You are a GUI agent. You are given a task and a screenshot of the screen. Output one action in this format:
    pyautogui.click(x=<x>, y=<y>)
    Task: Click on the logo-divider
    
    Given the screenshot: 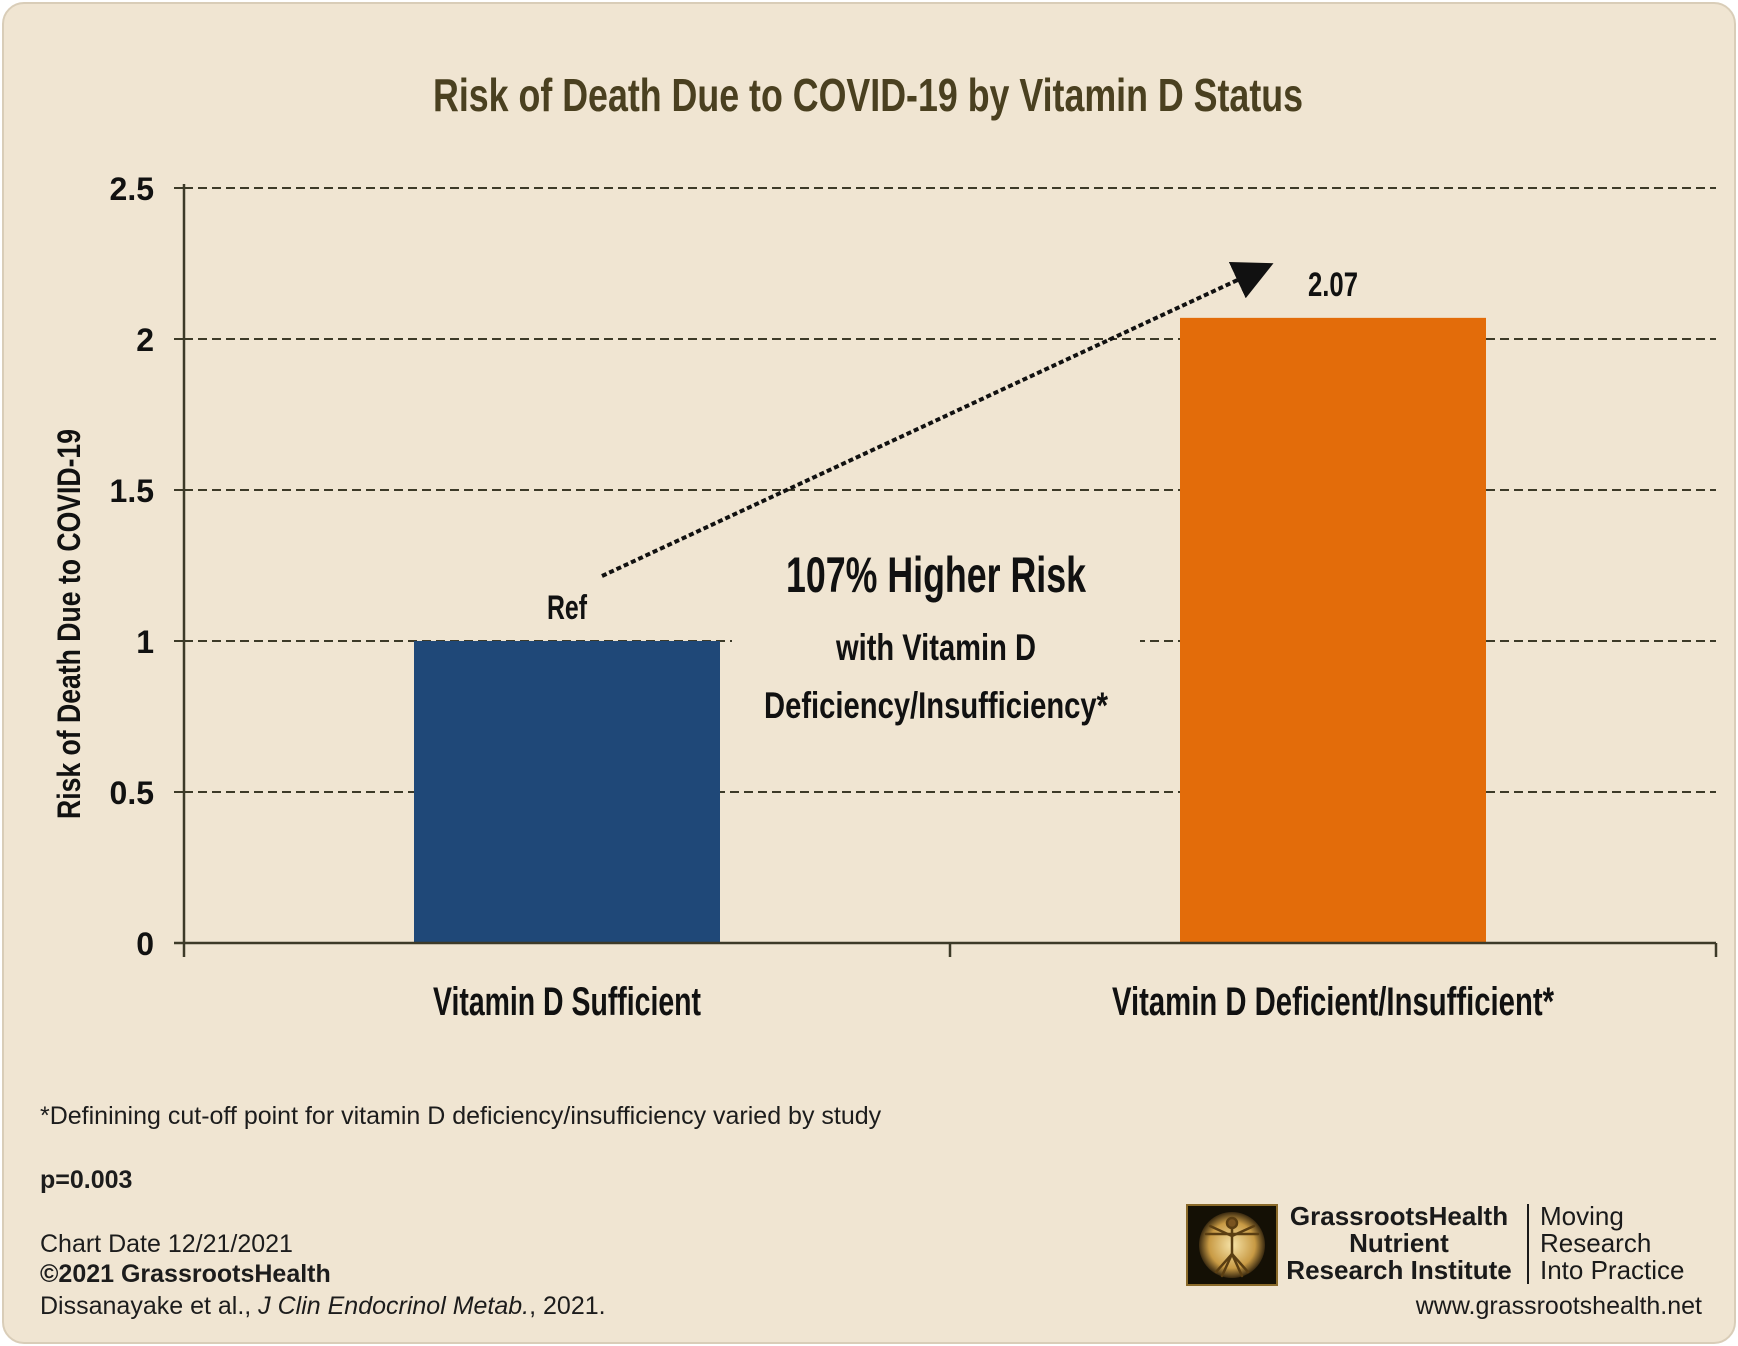 What is the action you would take?
    pyautogui.click(x=1528, y=1244)
    